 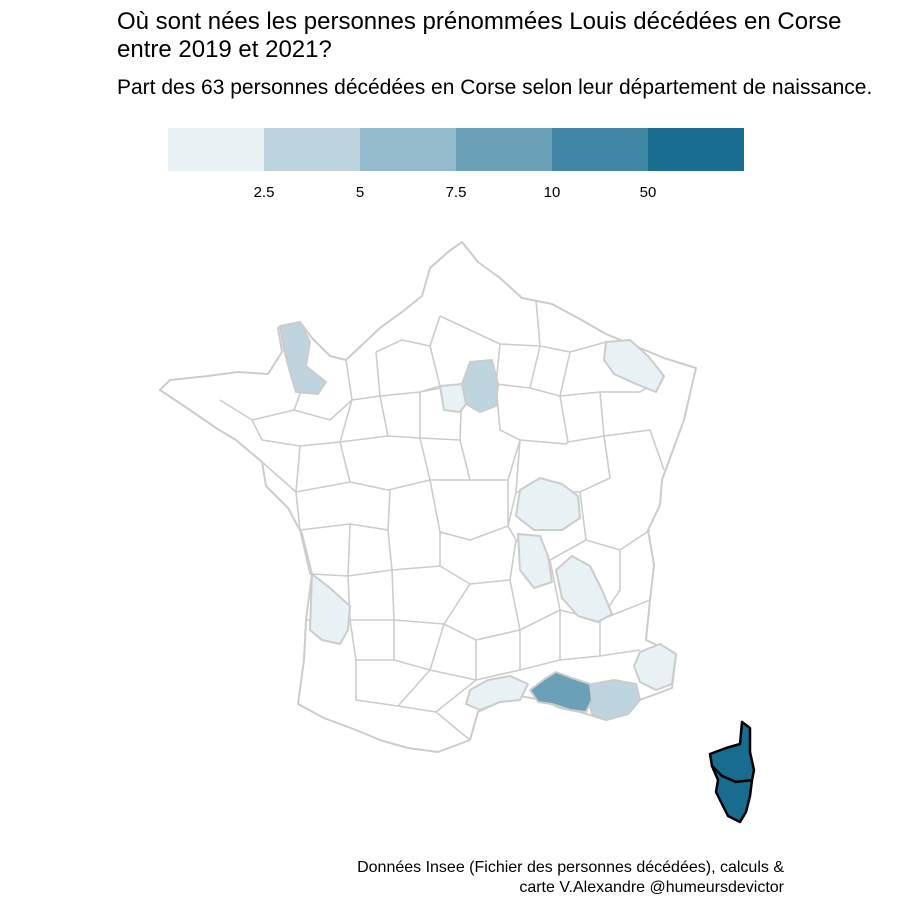 What do you see at coordinates (651, 887) in the screenshot?
I see `caption-line-2: carte V.Alexandre @humeursdevictor` at bounding box center [651, 887].